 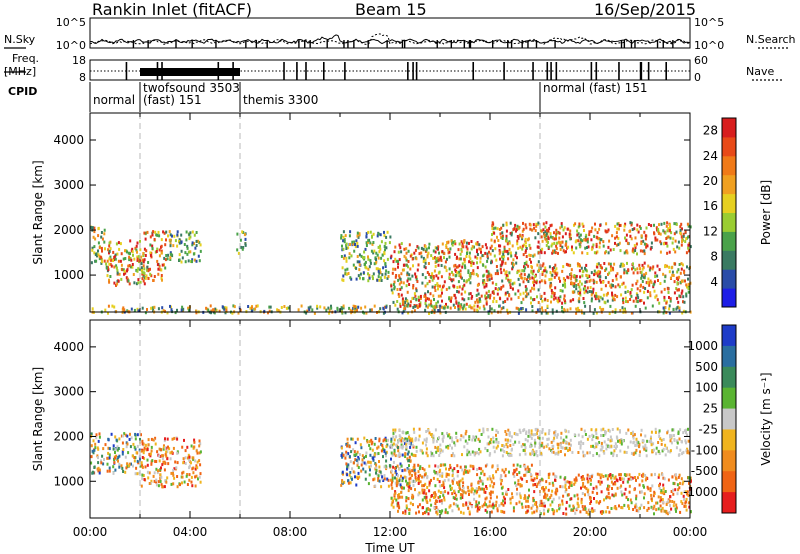 What do you see at coordinates (709, 45) in the screenshot?
I see `noise-right-tick: 10^0` at bounding box center [709, 45].